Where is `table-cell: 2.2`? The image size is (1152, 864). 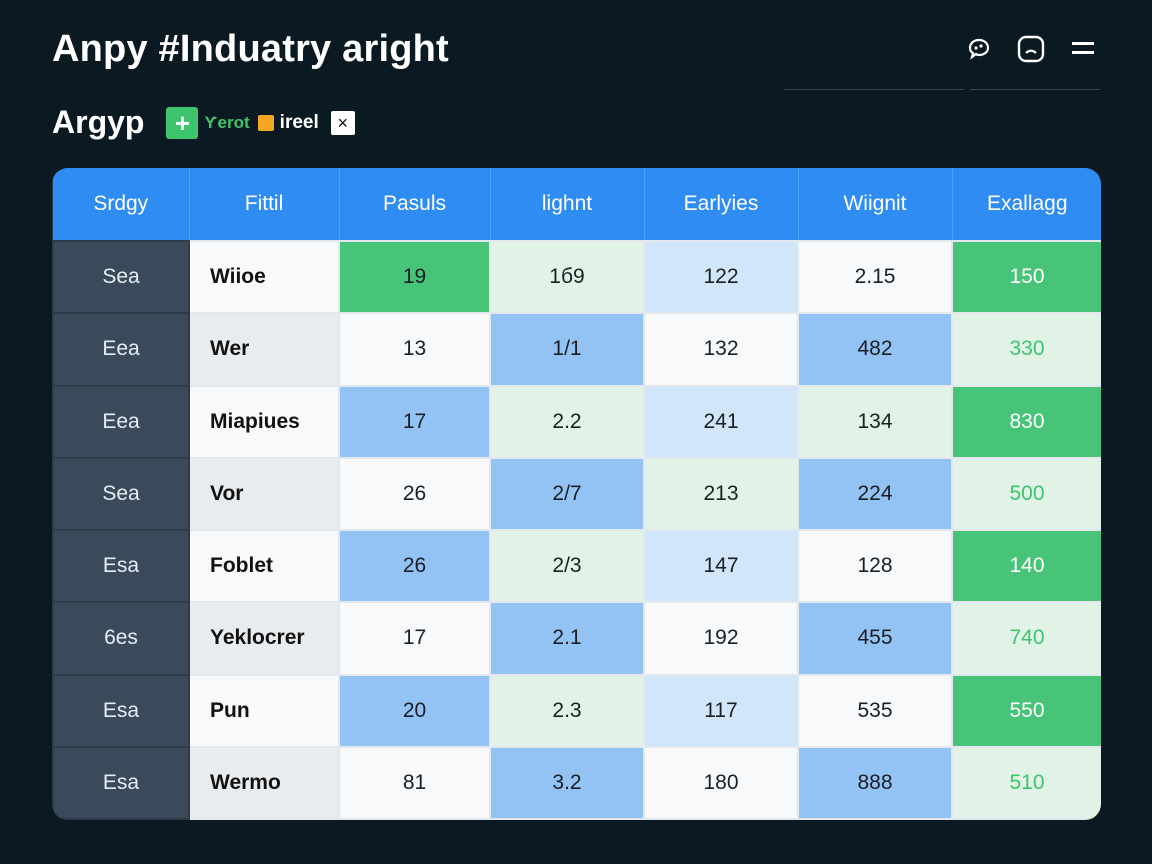
table-cell: 2.2 is located at coordinates (567, 421).